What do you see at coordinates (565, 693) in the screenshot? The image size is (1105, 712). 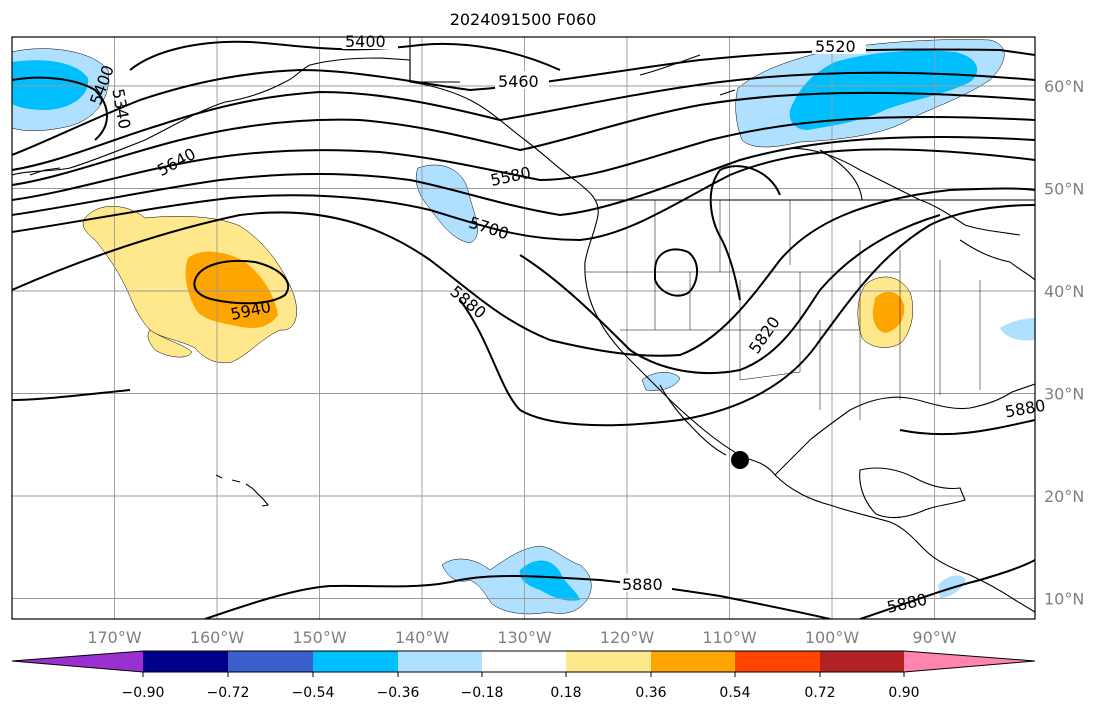 I see `colorbar-tick: 0.18` at bounding box center [565, 693].